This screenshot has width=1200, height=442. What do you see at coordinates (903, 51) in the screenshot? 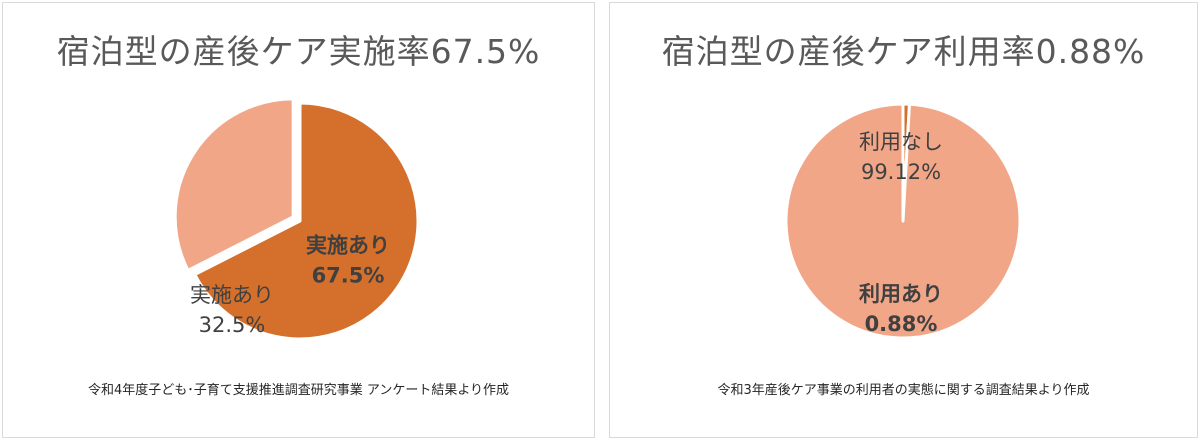
I see `chart-title: 宿泊型の産後ケア利用率0.88%` at bounding box center [903, 51].